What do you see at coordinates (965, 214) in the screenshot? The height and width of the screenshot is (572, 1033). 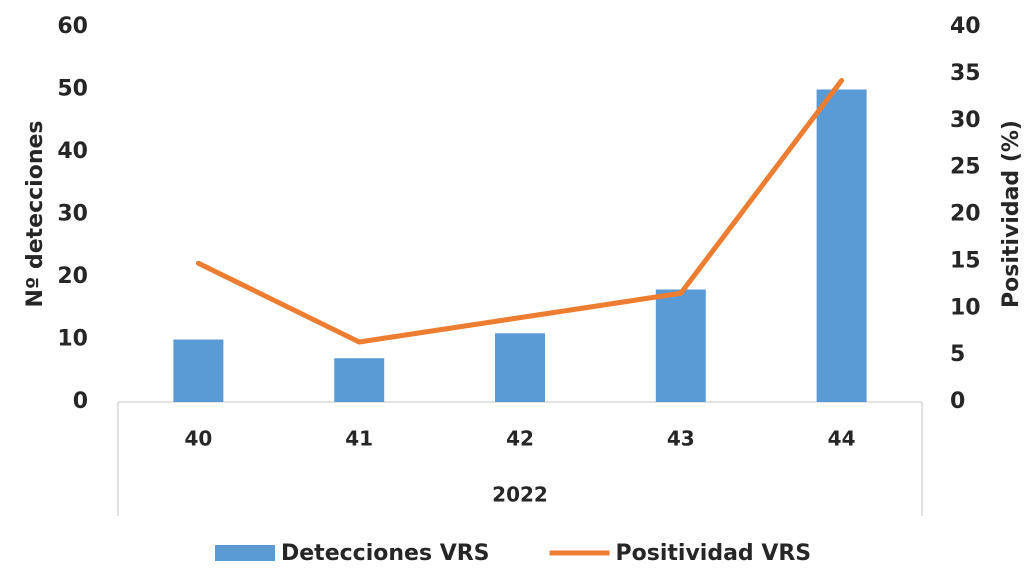 I see `y2-tick-label: 20` at bounding box center [965, 214].